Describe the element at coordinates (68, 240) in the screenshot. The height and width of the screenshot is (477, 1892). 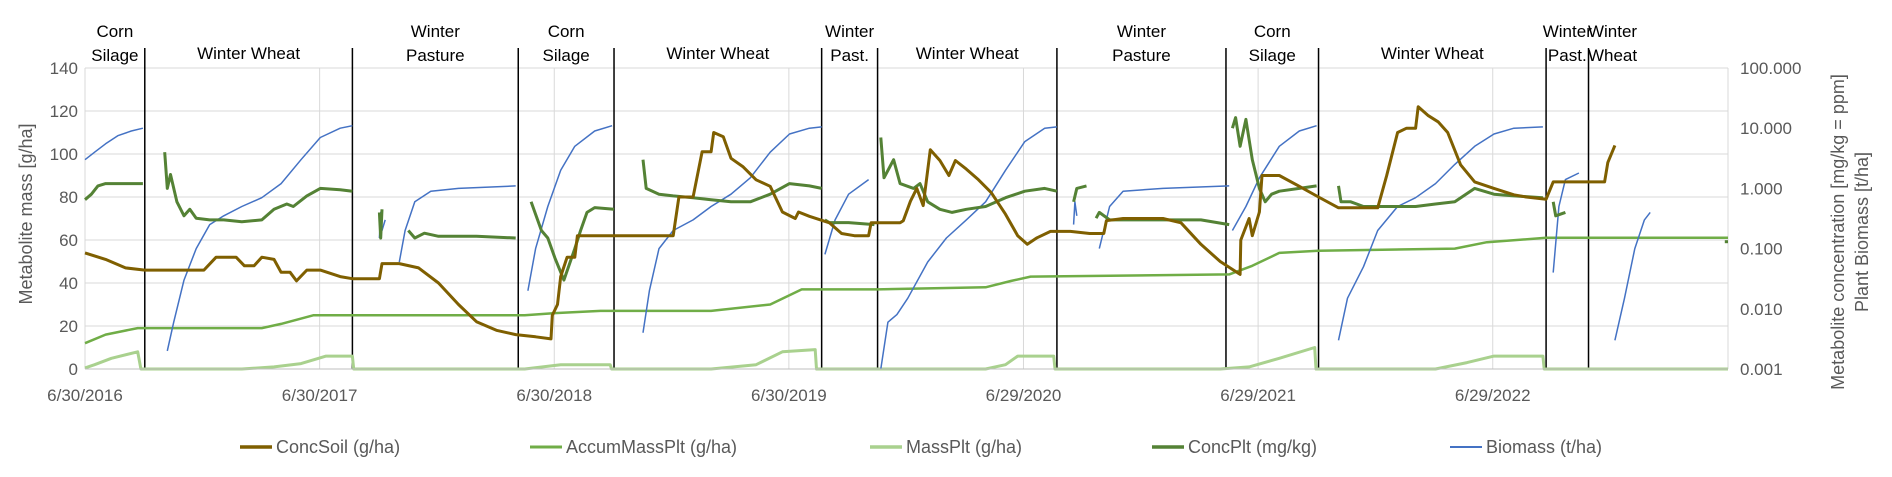
I see `y-left-tick-label: 60` at that location.